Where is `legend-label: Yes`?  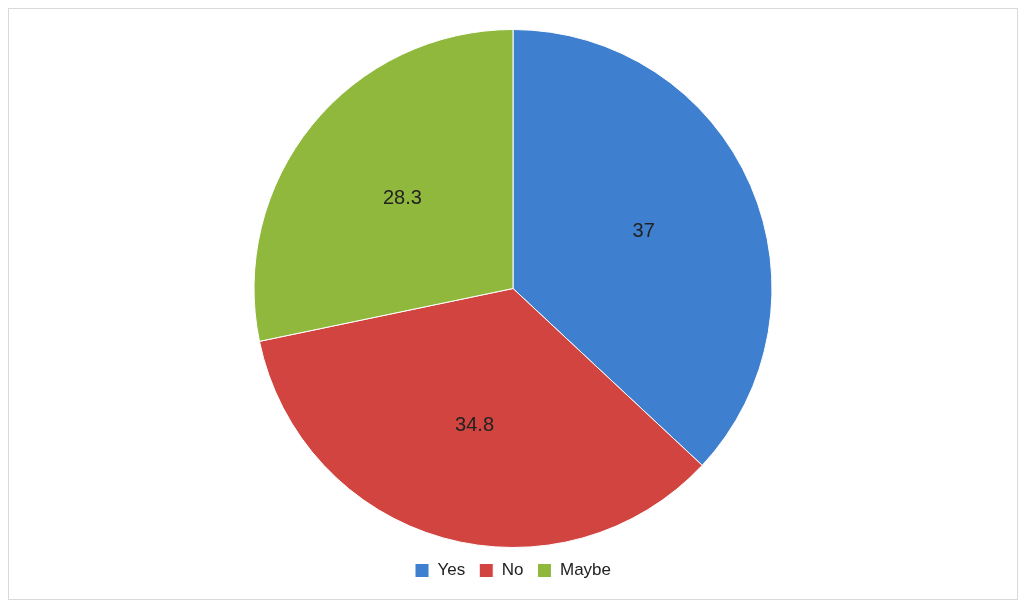 legend-label: Yes is located at coordinates (451, 570).